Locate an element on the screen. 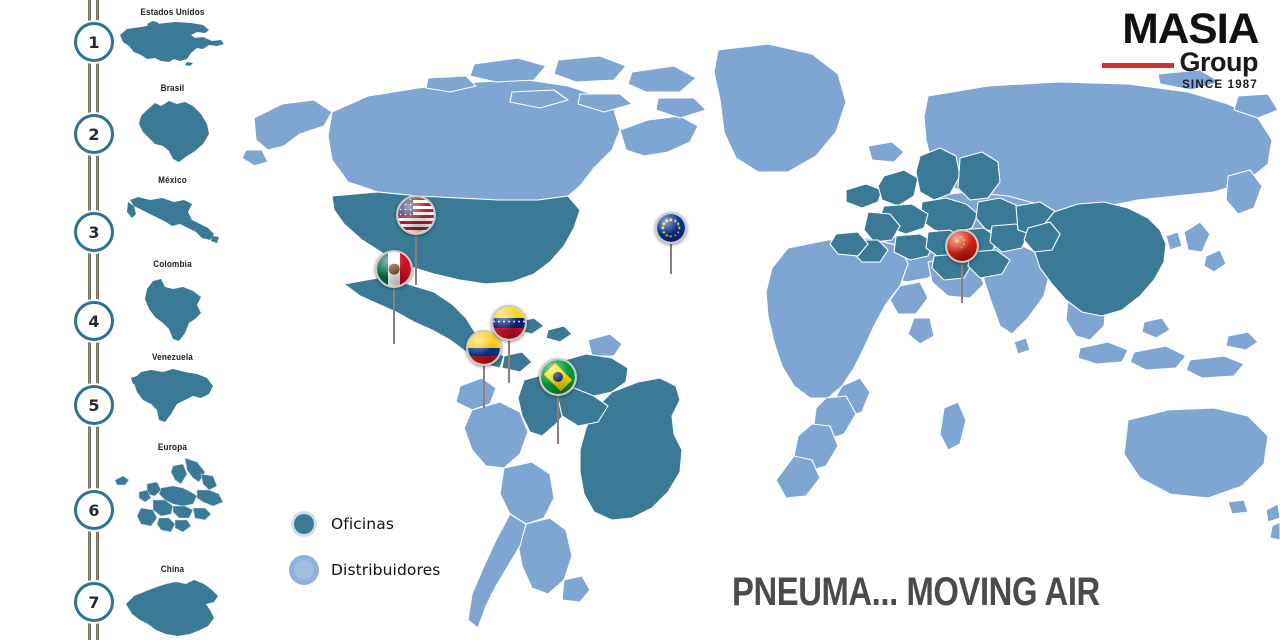 Image resolution: width=1280 pixels, height=640 pixels. timeline-label-estados-unidos: Estados Unidos is located at coordinates (172, 12).